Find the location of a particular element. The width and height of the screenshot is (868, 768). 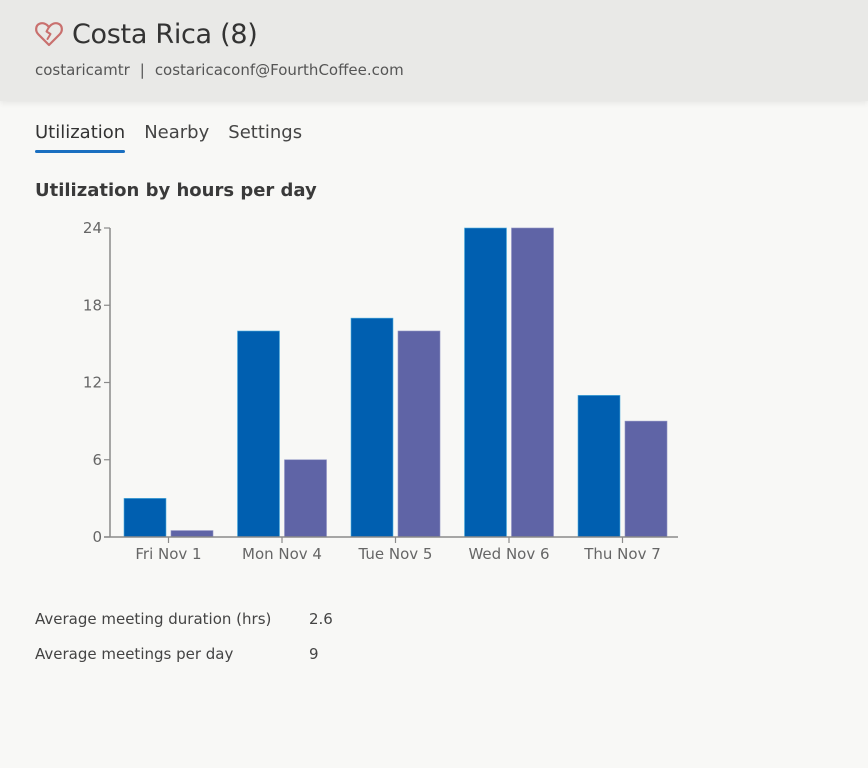

section-title: Utilization by hours per day is located at coordinates (176, 190).